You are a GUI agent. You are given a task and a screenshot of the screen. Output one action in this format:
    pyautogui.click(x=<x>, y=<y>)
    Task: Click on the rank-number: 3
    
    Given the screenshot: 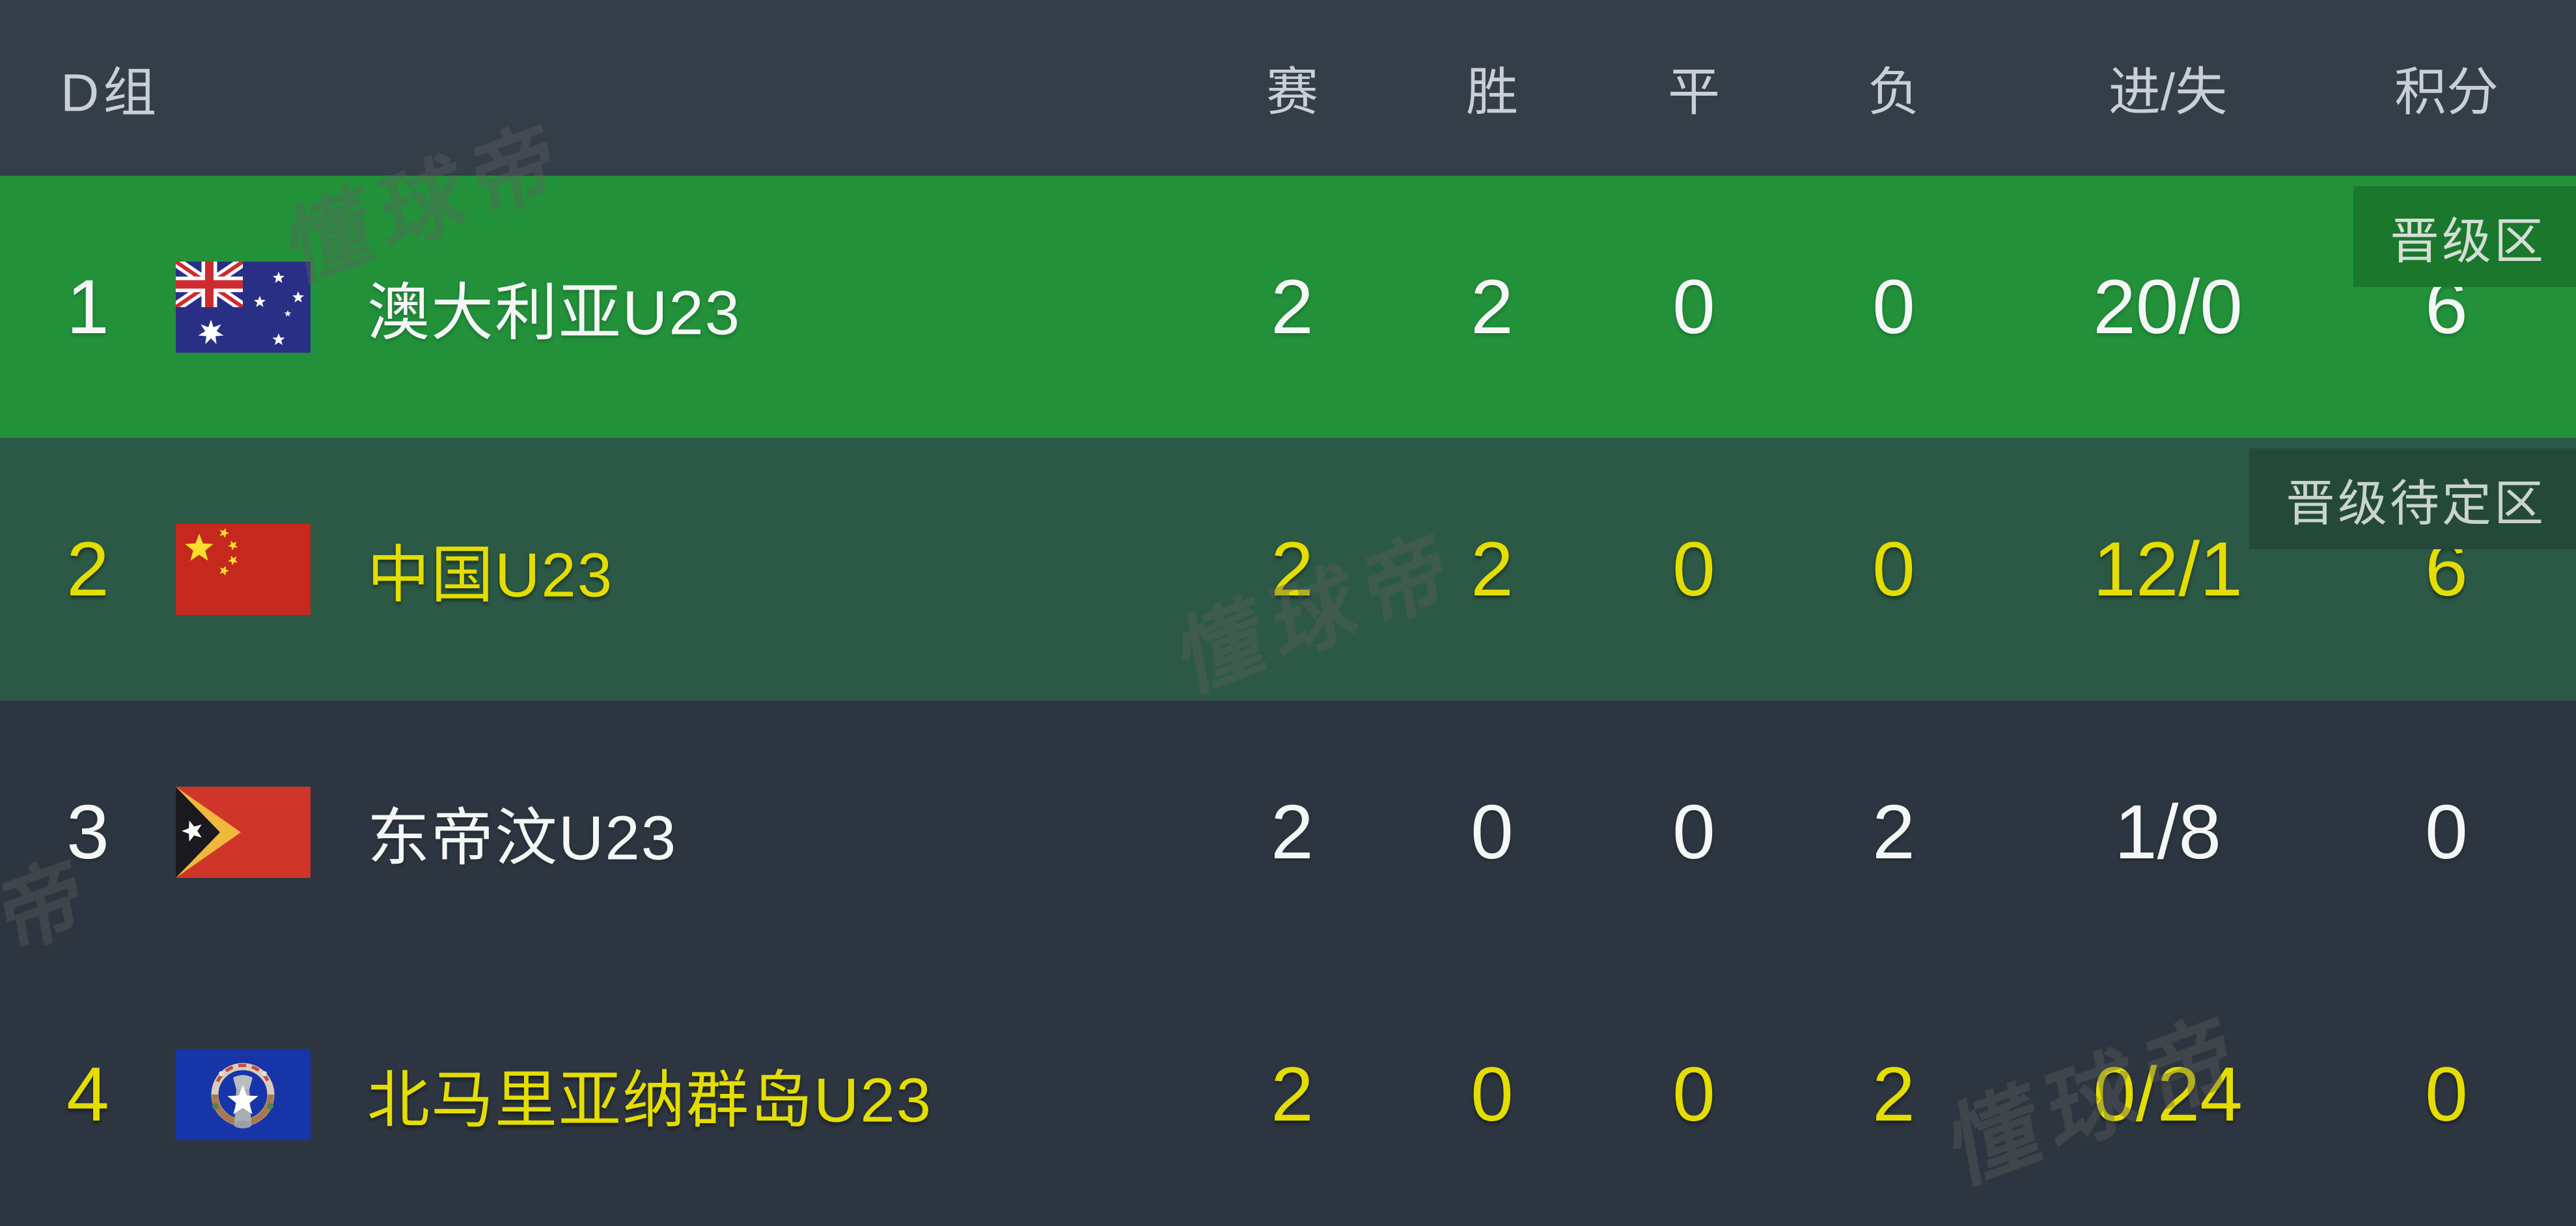 What is the action you would take?
    pyautogui.click(x=87, y=832)
    